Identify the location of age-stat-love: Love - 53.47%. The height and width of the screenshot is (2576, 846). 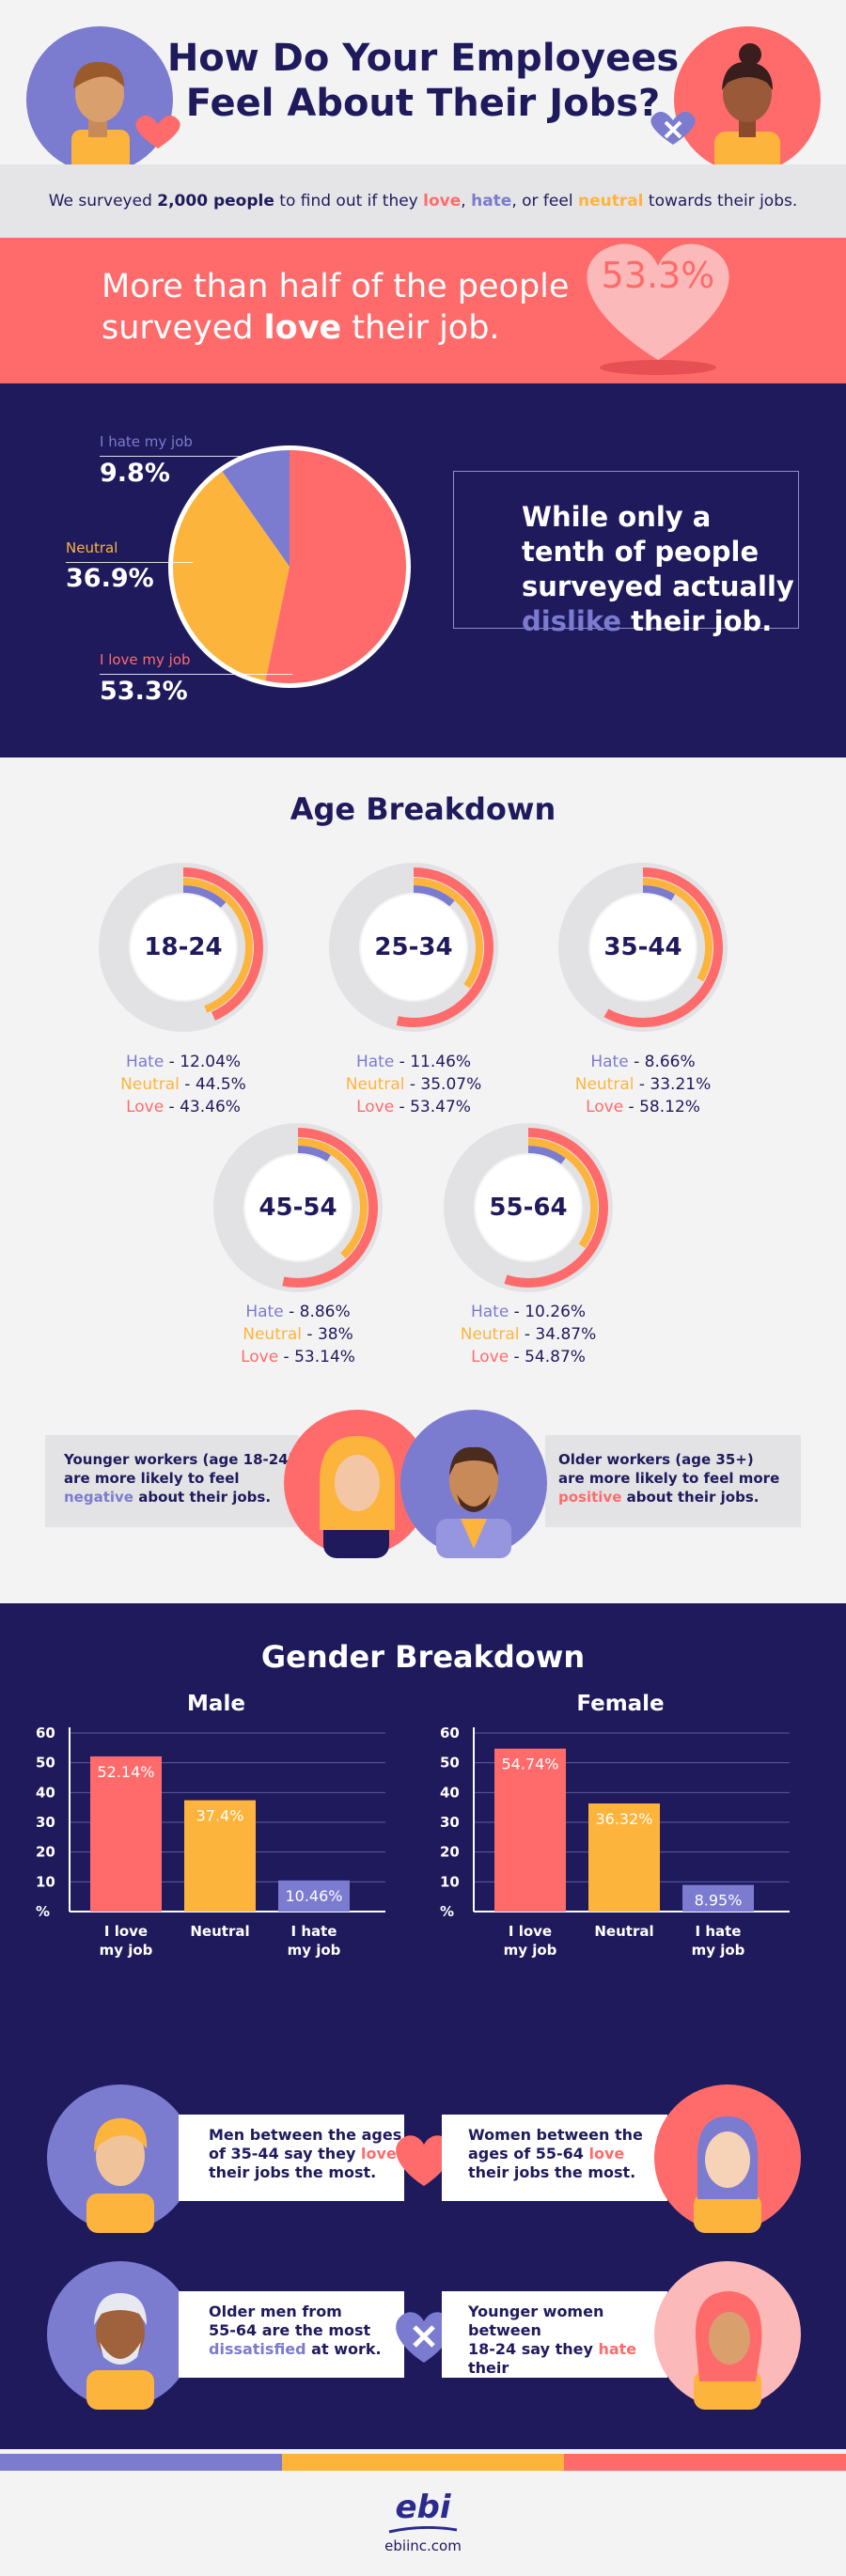
(414, 1107).